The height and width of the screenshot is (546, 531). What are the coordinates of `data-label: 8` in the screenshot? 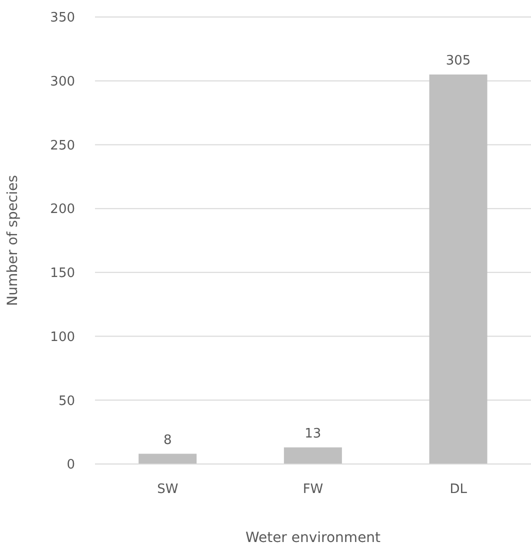 It's located at (167, 440).